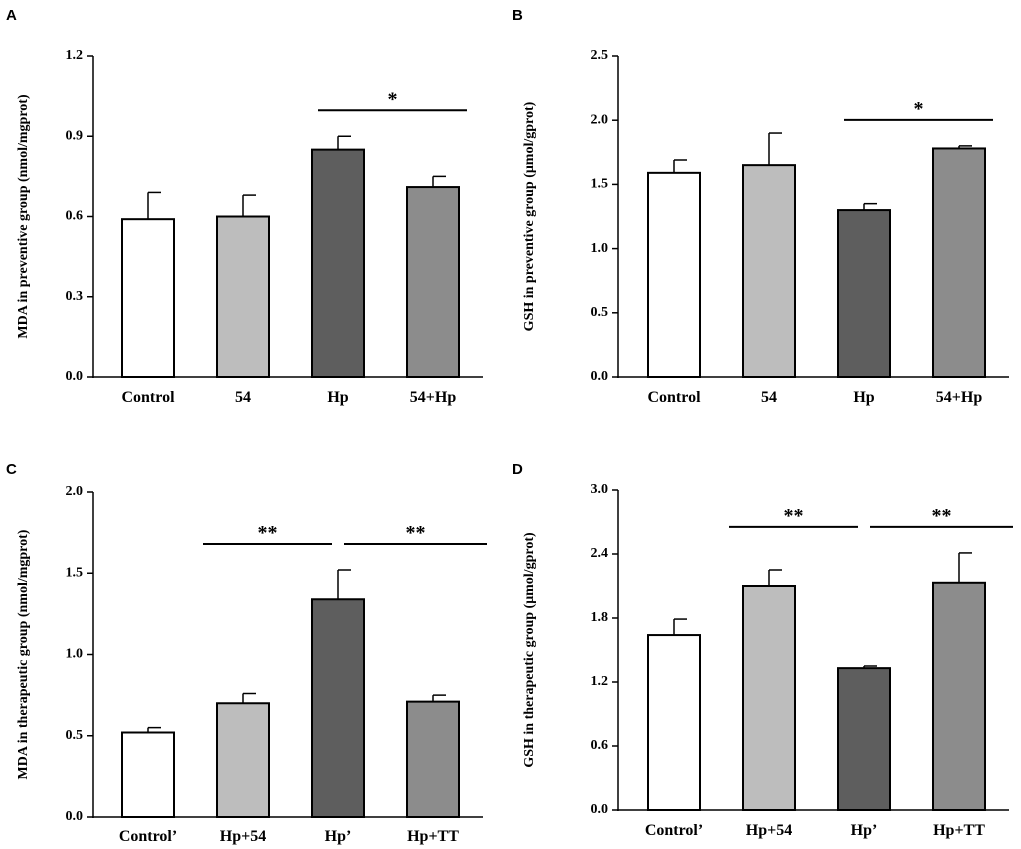  Describe the element at coordinates (517, 469) in the screenshot. I see `panel-d-letter: D` at that location.